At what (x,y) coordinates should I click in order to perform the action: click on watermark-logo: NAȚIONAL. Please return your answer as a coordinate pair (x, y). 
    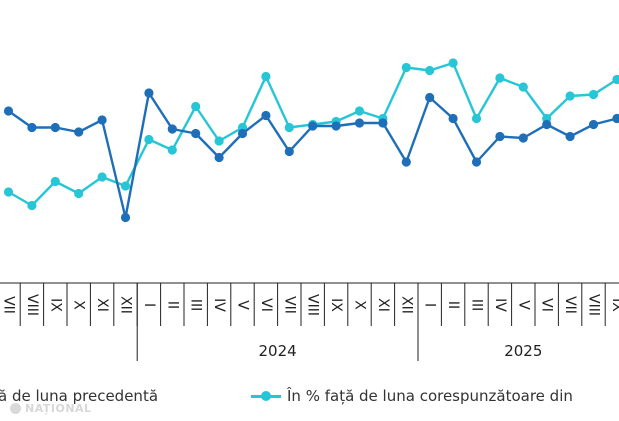
    Looking at the image, I should click on (51, 408).